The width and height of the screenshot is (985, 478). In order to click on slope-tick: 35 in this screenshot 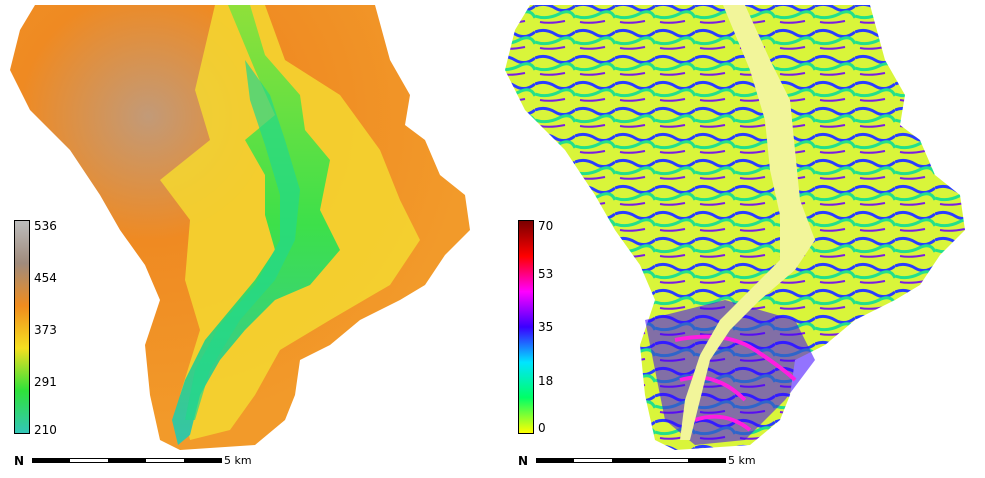, I will do `click(546, 327)`.